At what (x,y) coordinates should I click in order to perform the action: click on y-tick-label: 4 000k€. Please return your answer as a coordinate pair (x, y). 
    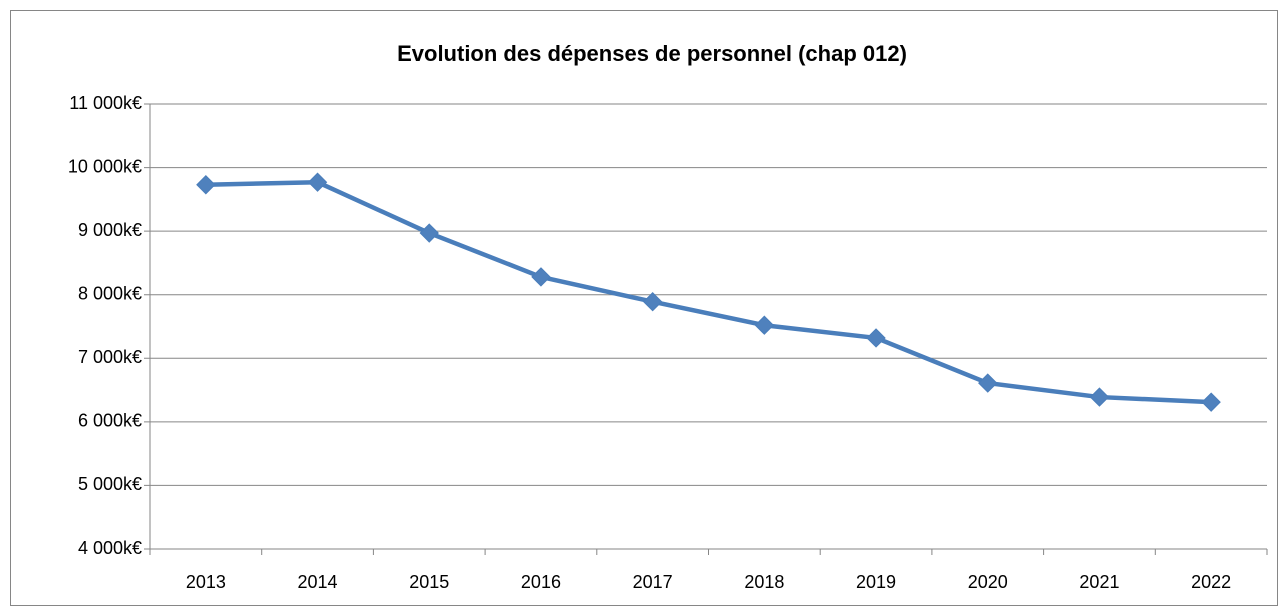
    Looking at the image, I should click on (110, 548).